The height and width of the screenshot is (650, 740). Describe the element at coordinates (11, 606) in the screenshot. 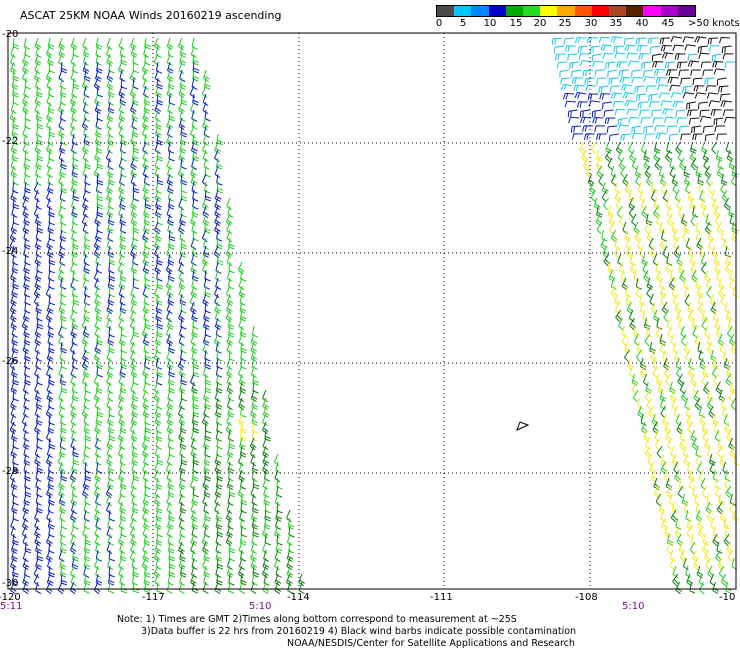

I see `time-label: 5:11` at that location.